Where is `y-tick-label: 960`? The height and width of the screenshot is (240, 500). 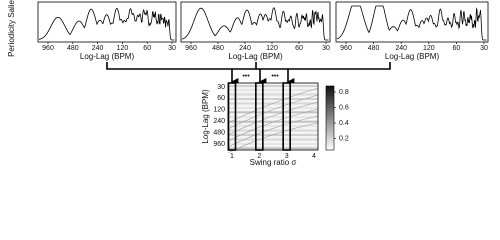
y-tick-label: 960 is located at coordinates (219, 144).